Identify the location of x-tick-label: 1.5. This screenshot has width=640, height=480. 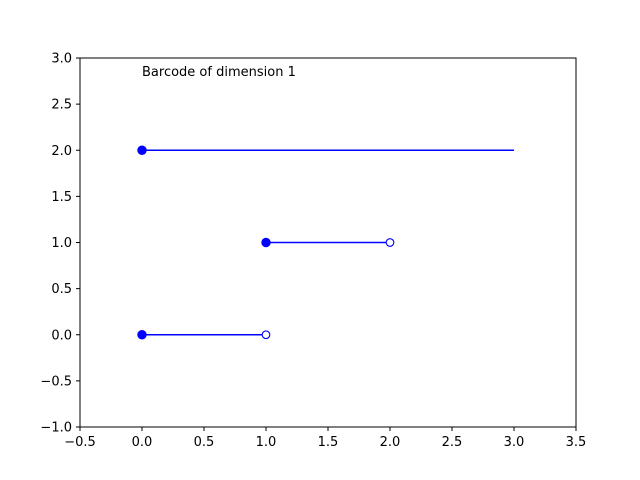
(328, 442).